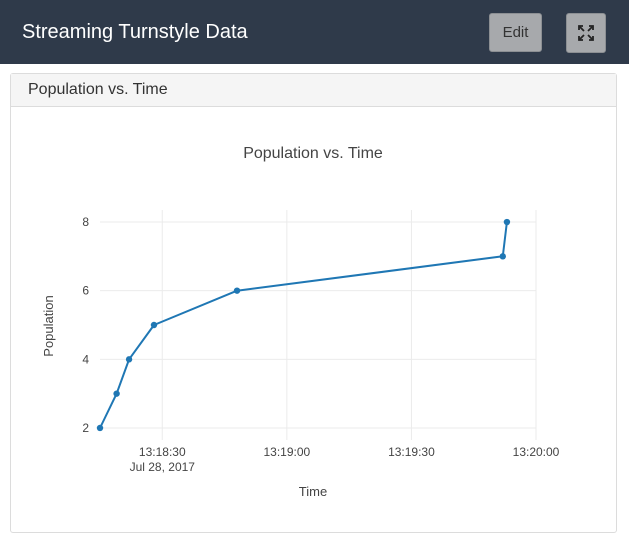  I want to click on x-tick-sublabel: Jul 28, 2017, so click(163, 467).